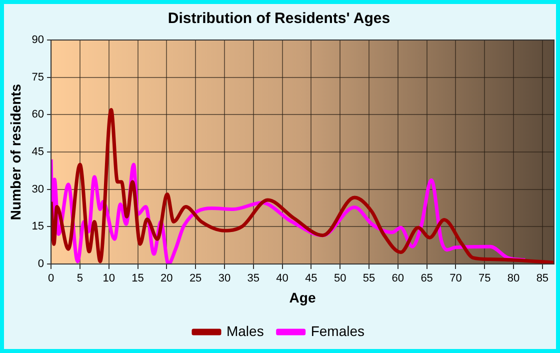 The height and width of the screenshot is (353, 560). I want to click on x-tick-label: 35, so click(253, 278).